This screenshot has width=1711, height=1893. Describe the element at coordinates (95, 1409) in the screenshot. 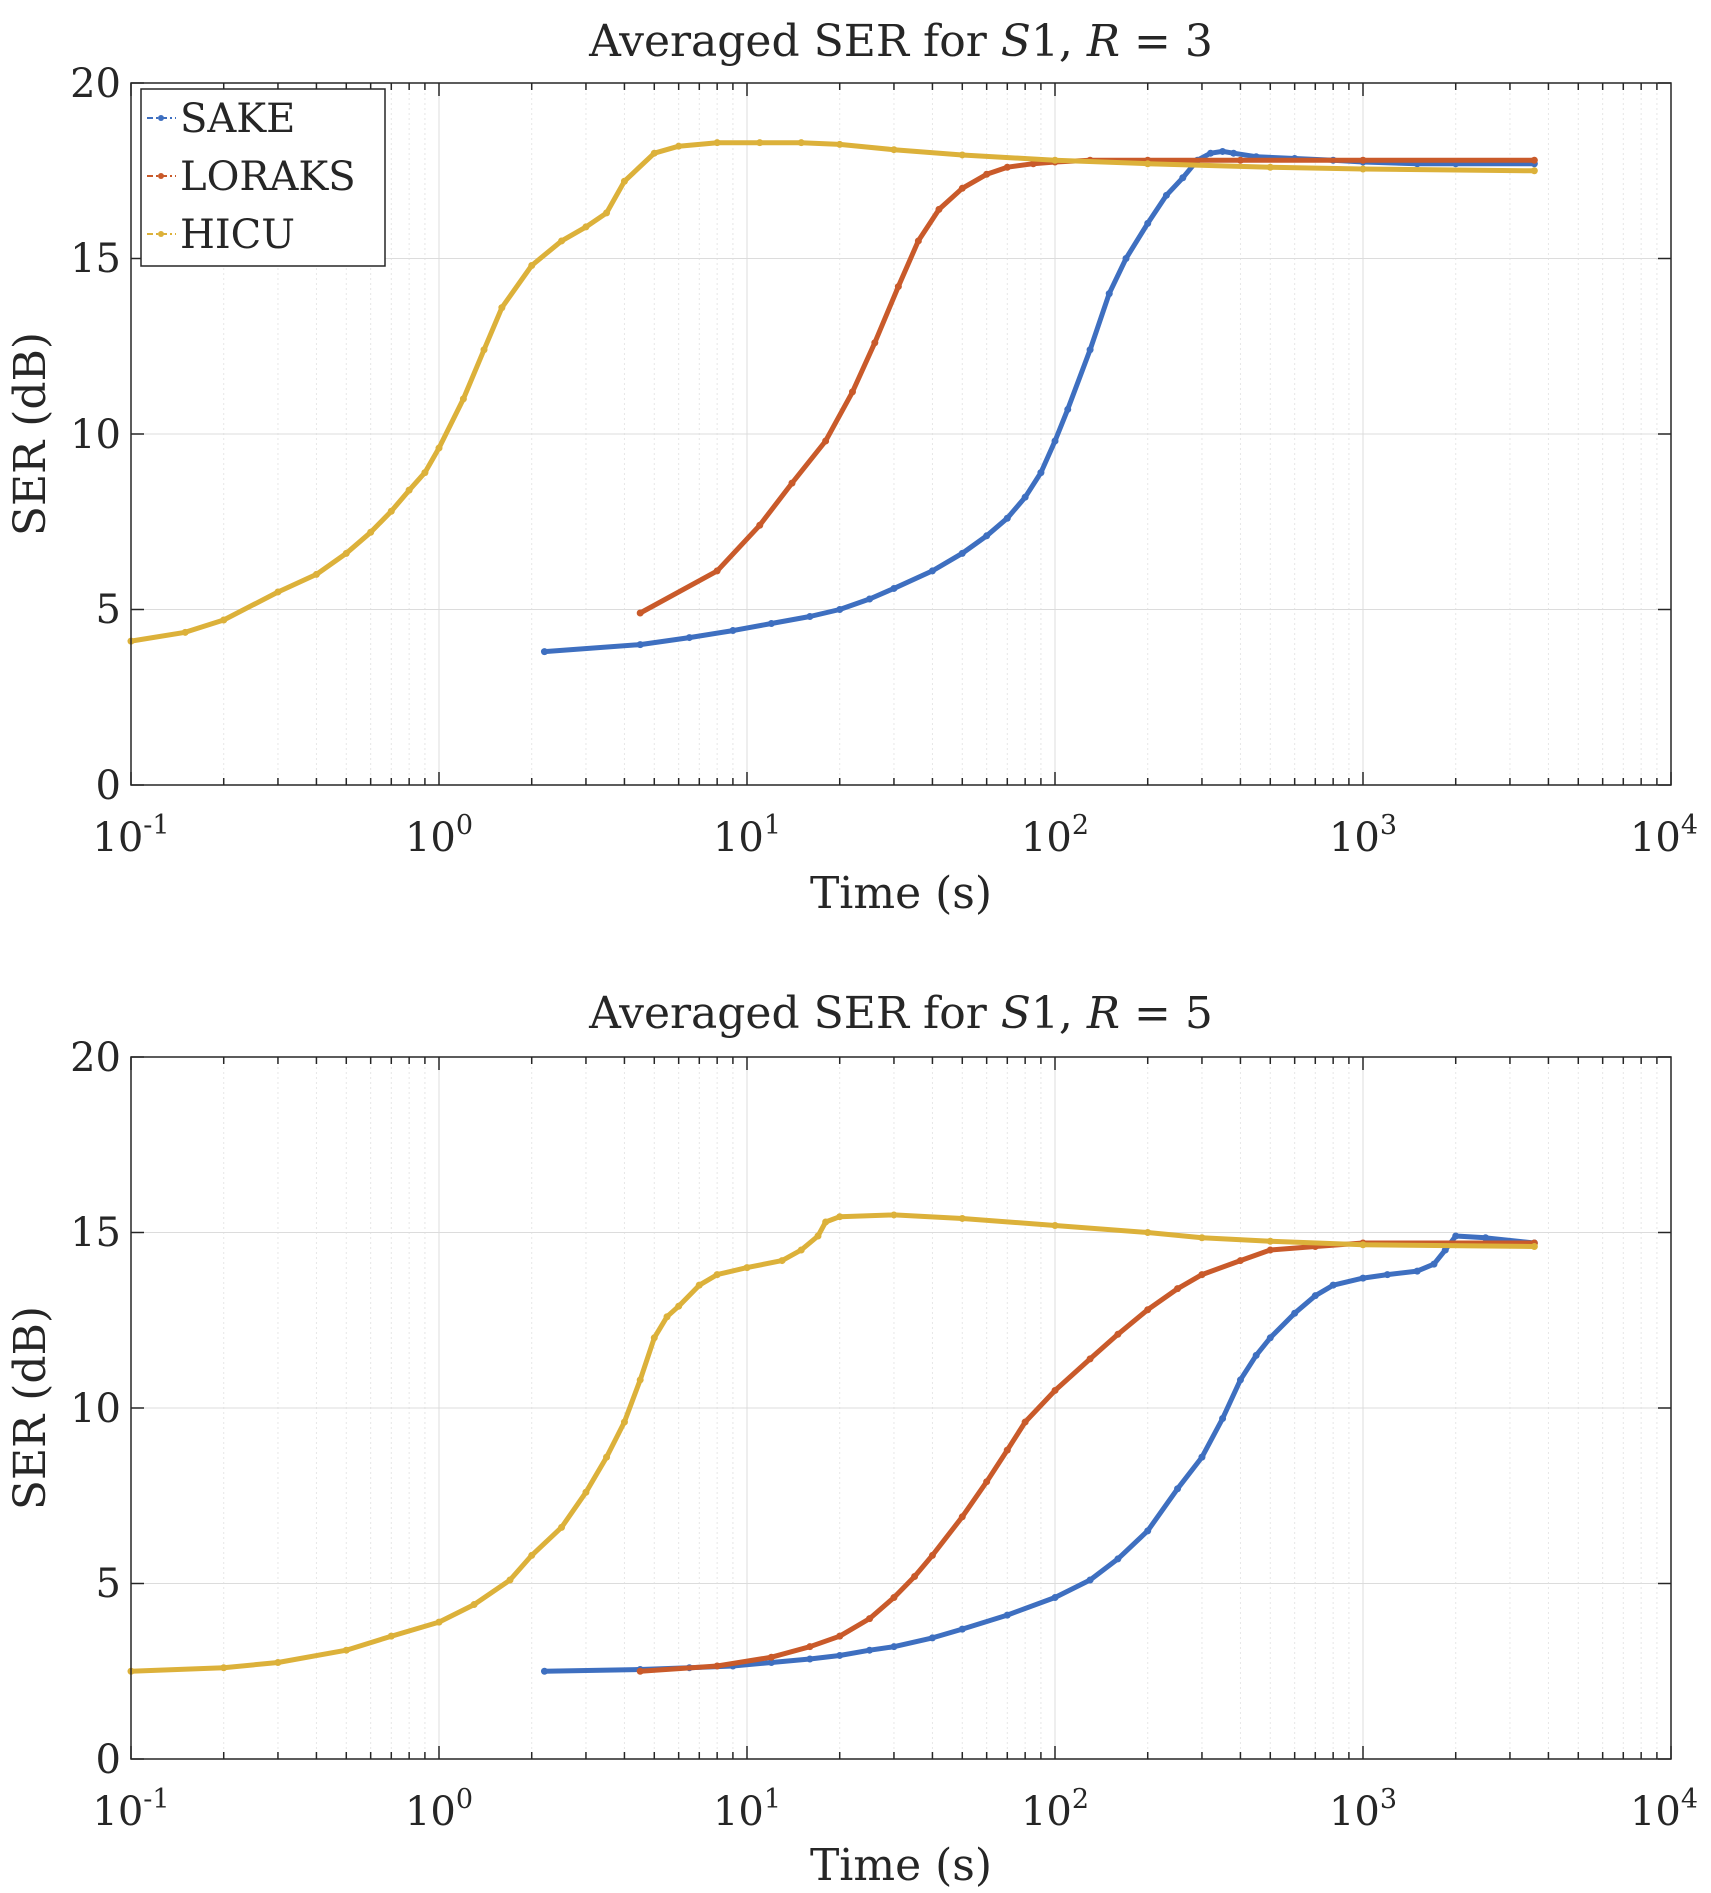

I see `y-tick-label: 10` at that location.